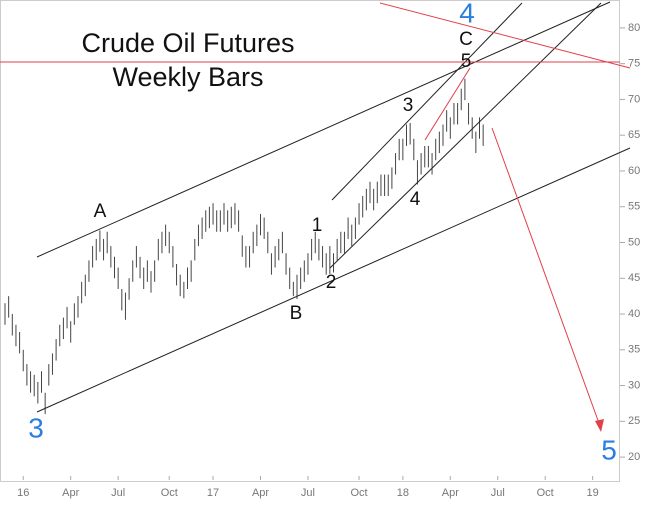 This screenshot has height=506, width=650. I want to click on y-tick-label: 55, so click(634, 207).